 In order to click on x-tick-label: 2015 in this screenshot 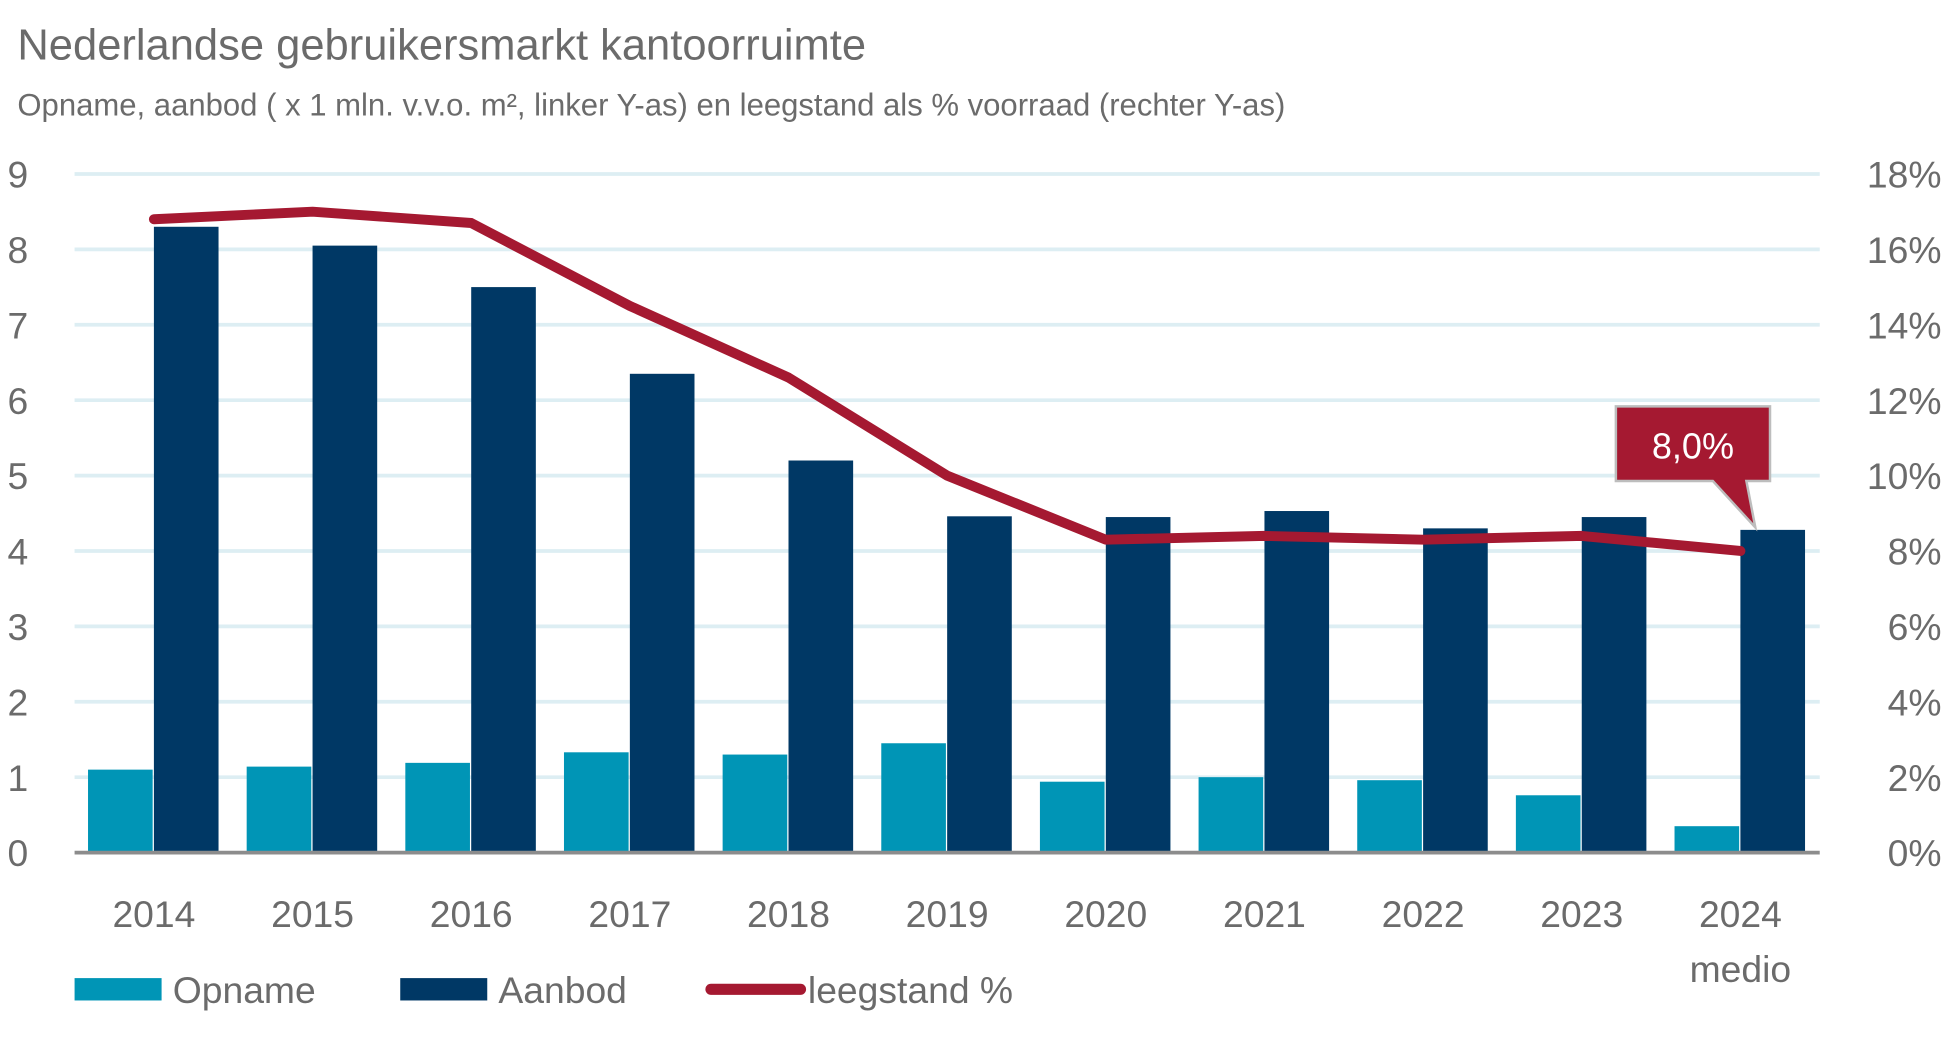, I will do `click(312, 914)`.